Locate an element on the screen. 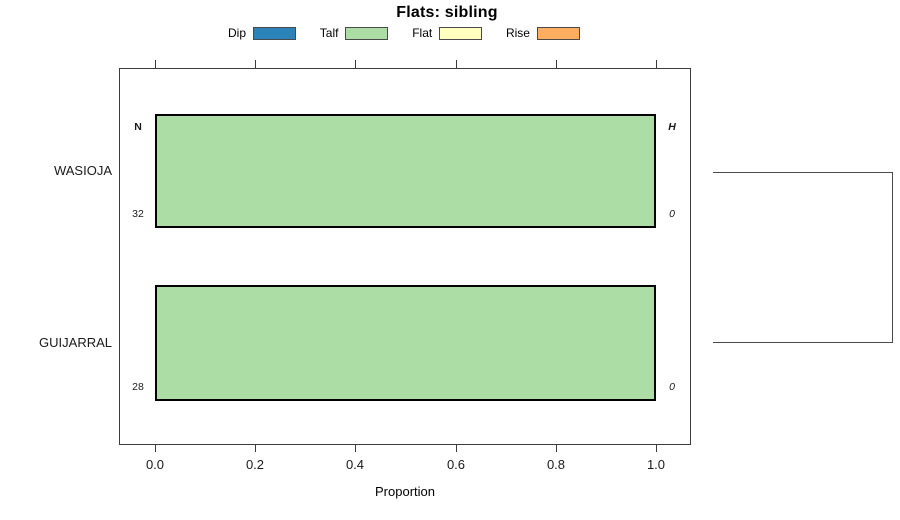 Image resolution: width=900 pixels, height=520 pixels. legend-label-rise: Rise is located at coordinates (517, 33).